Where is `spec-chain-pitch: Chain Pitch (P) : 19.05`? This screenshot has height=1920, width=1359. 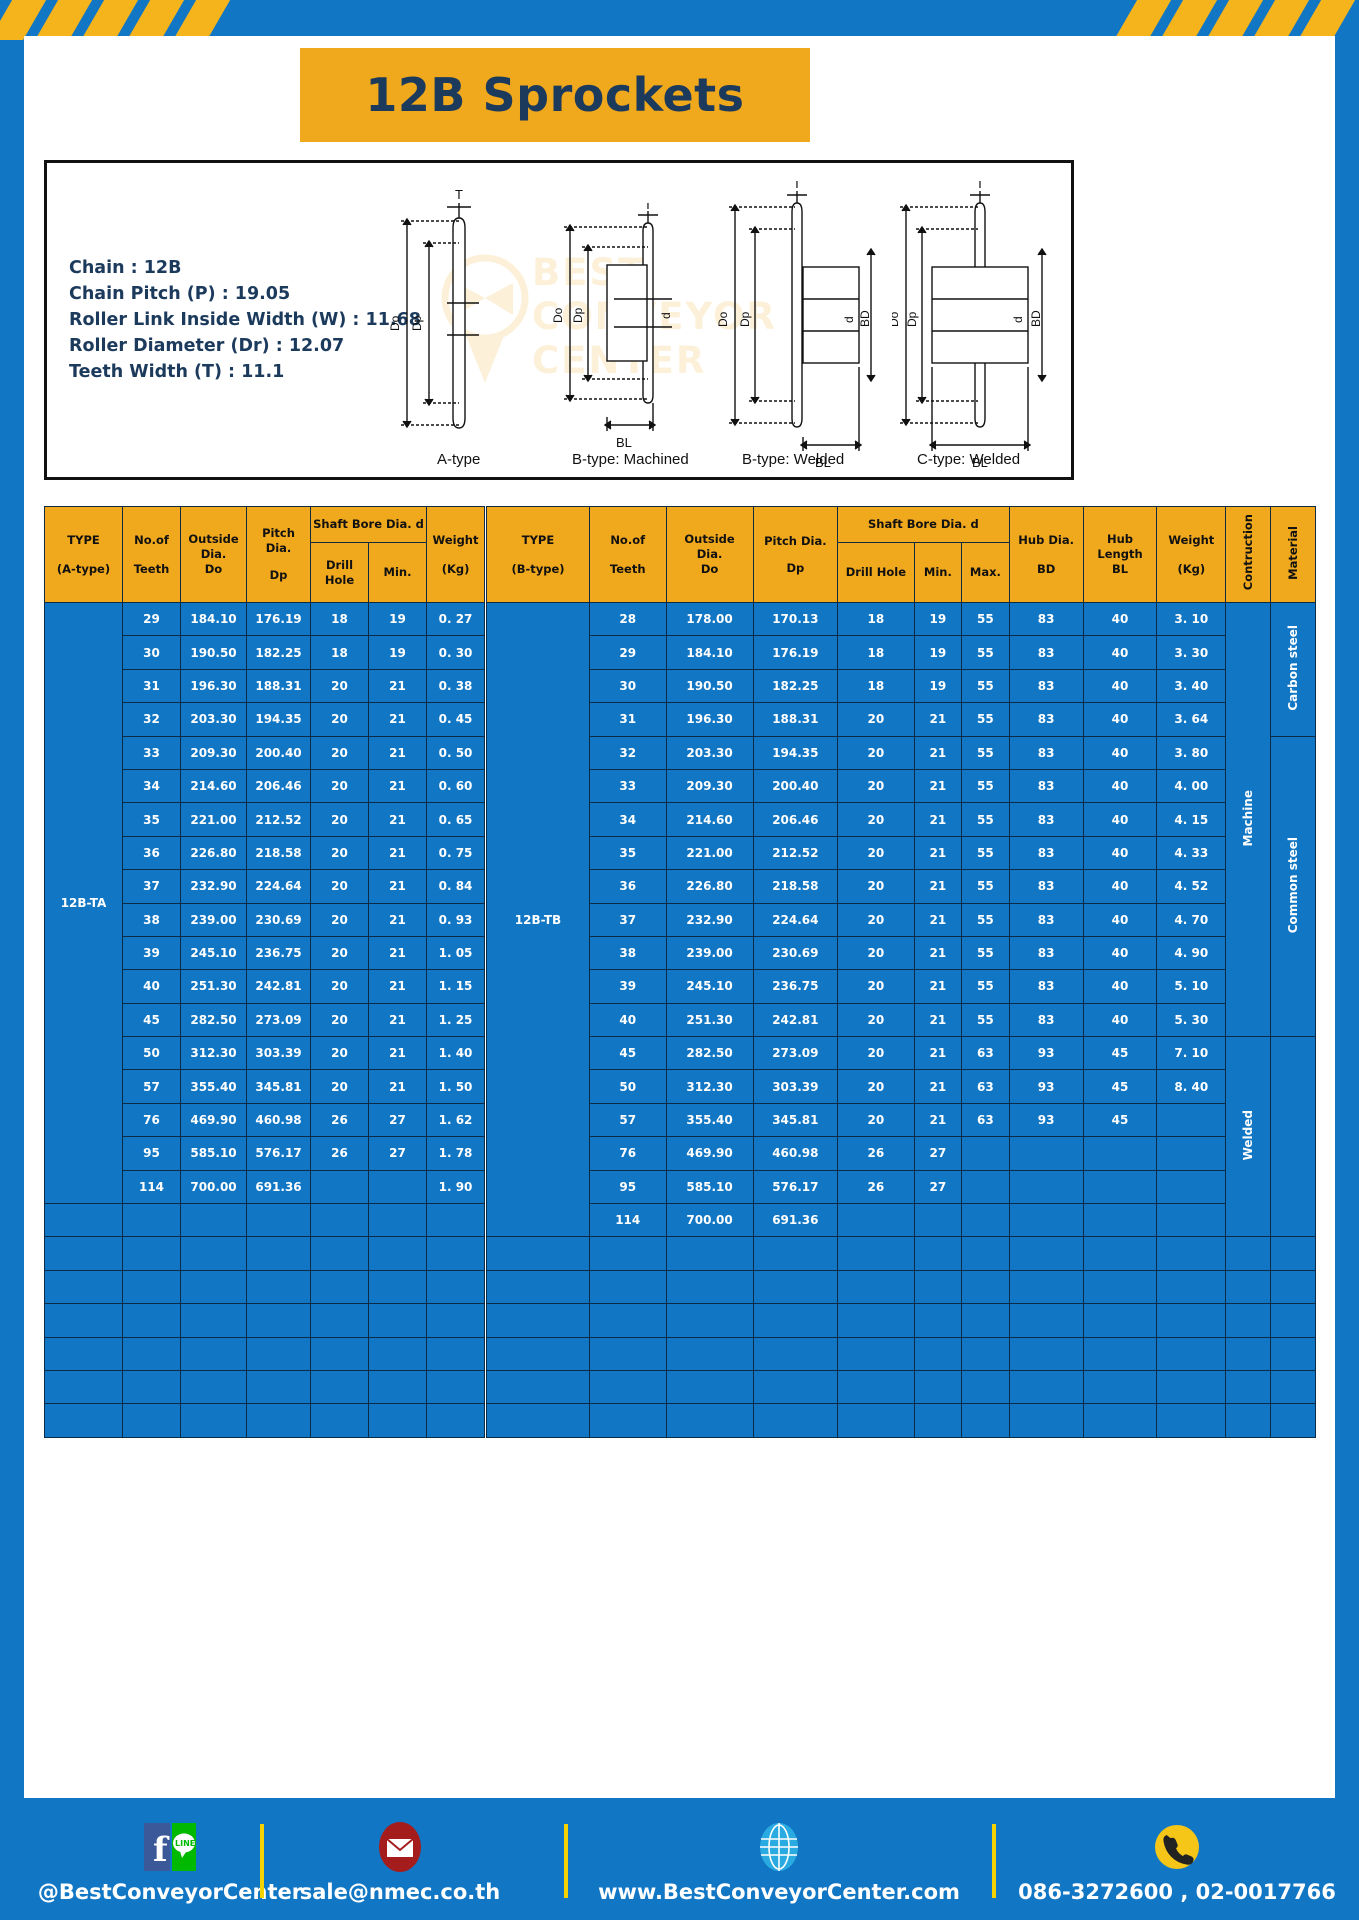 spec-chain-pitch: Chain Pitch (P) : 19.05 is located at coordinates (180, 294).